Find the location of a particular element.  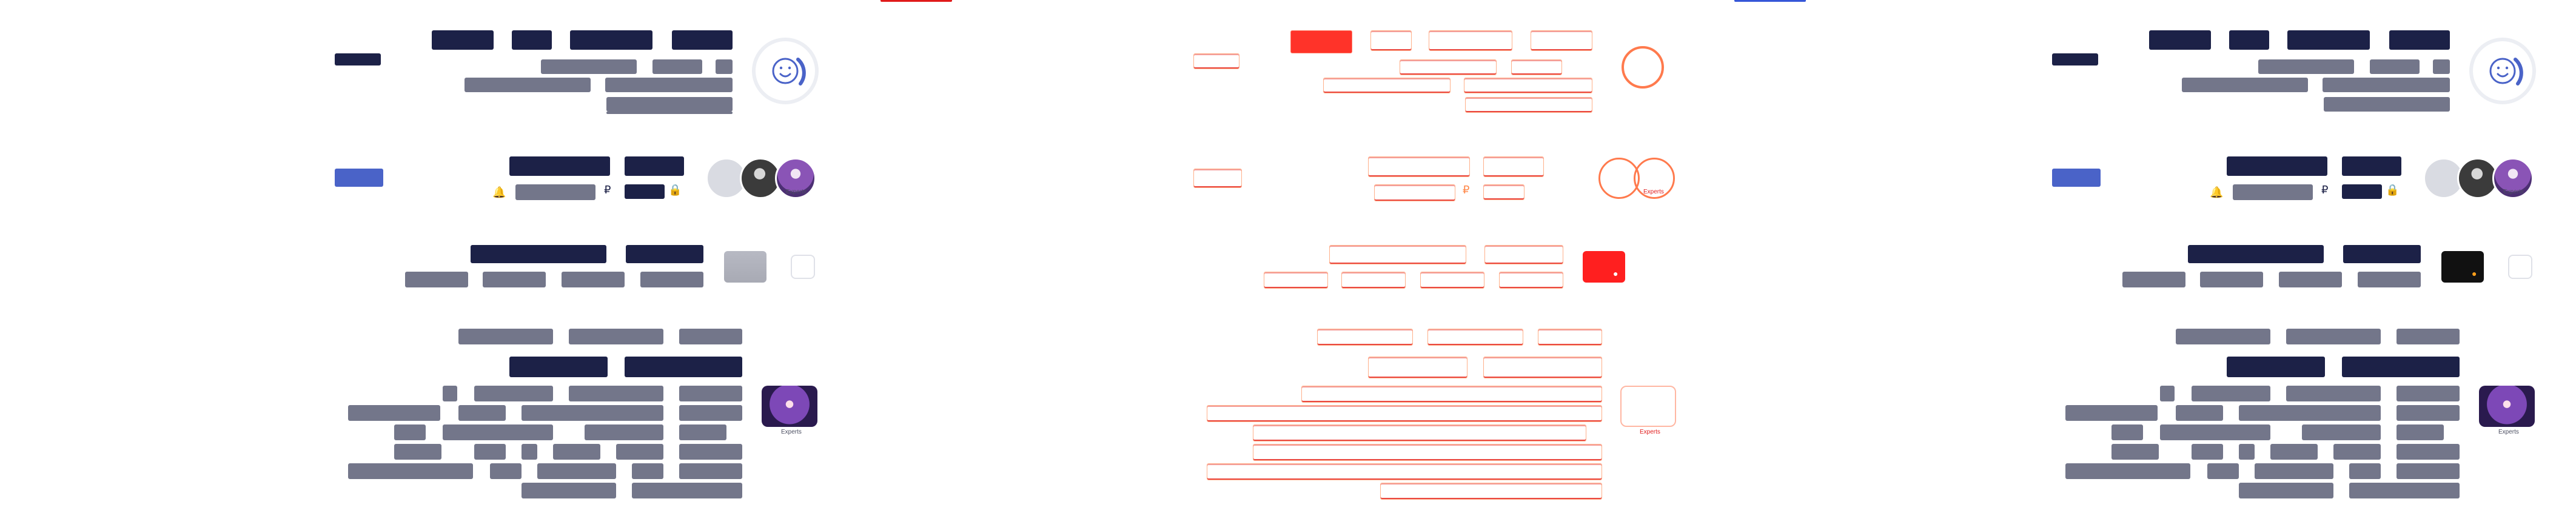

top-bar-c1 is located at coordinates (2180, 40).